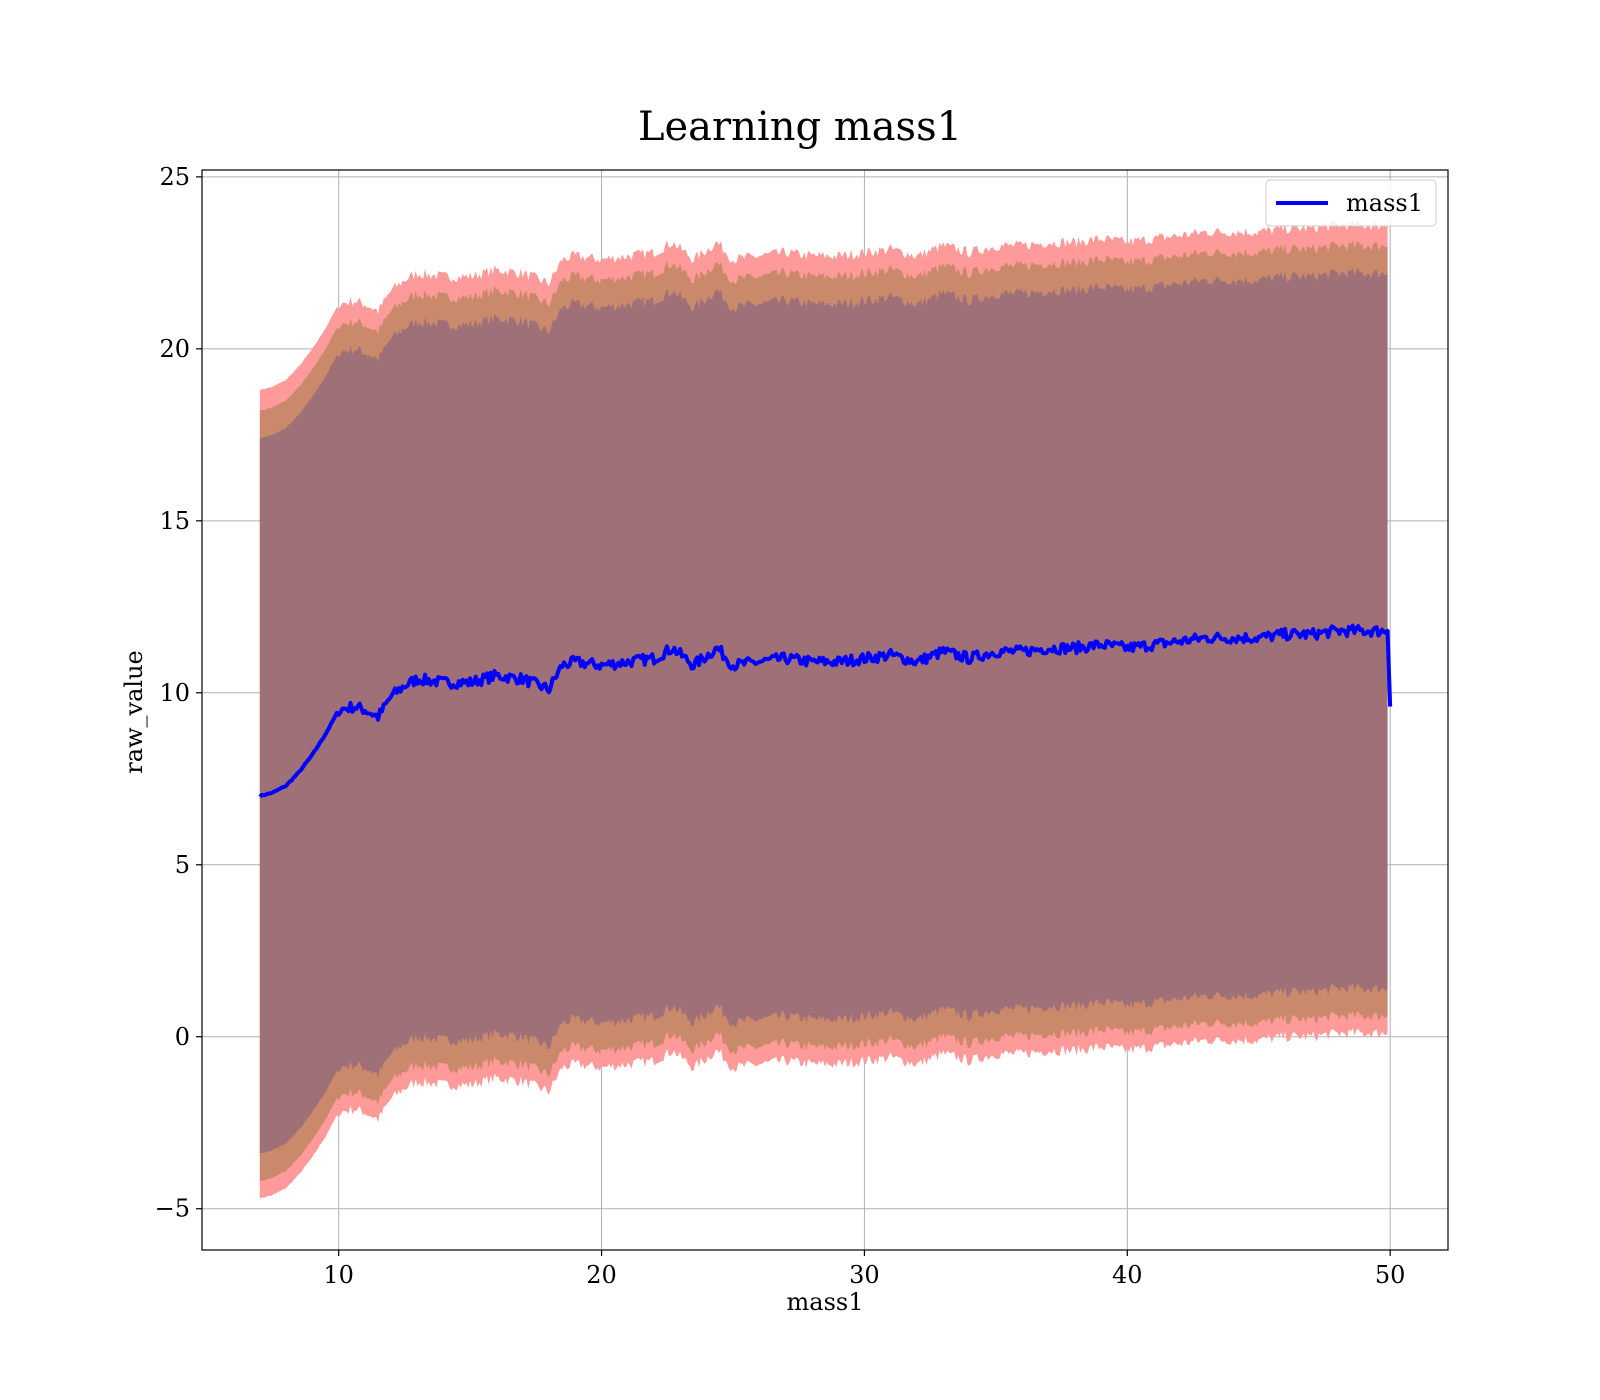 This screenshot has width=1600, height=1400. I want to click on x-axis-label: mass1, so click(825, 1302).